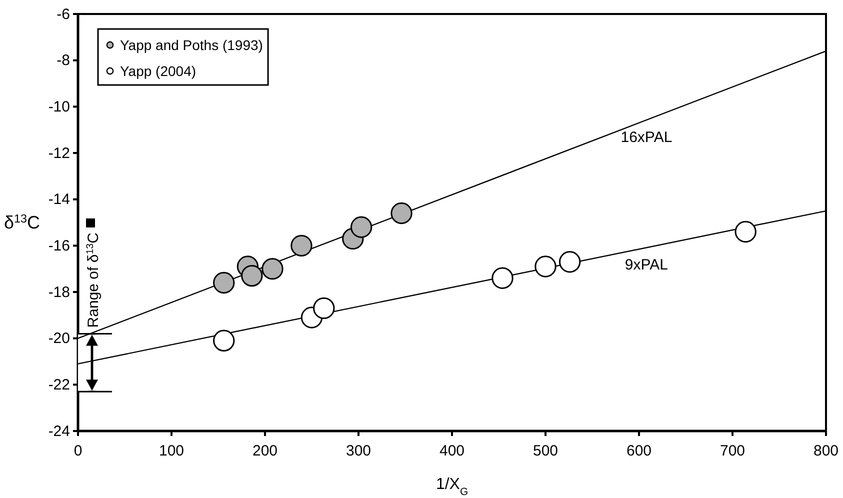 Image resolution: width=843 pixels, height=498 pixels. What do you see at coordinates (59, 431) in the screenshot?
I see `y-tick-label: -24` at bounding box center [59, 431].